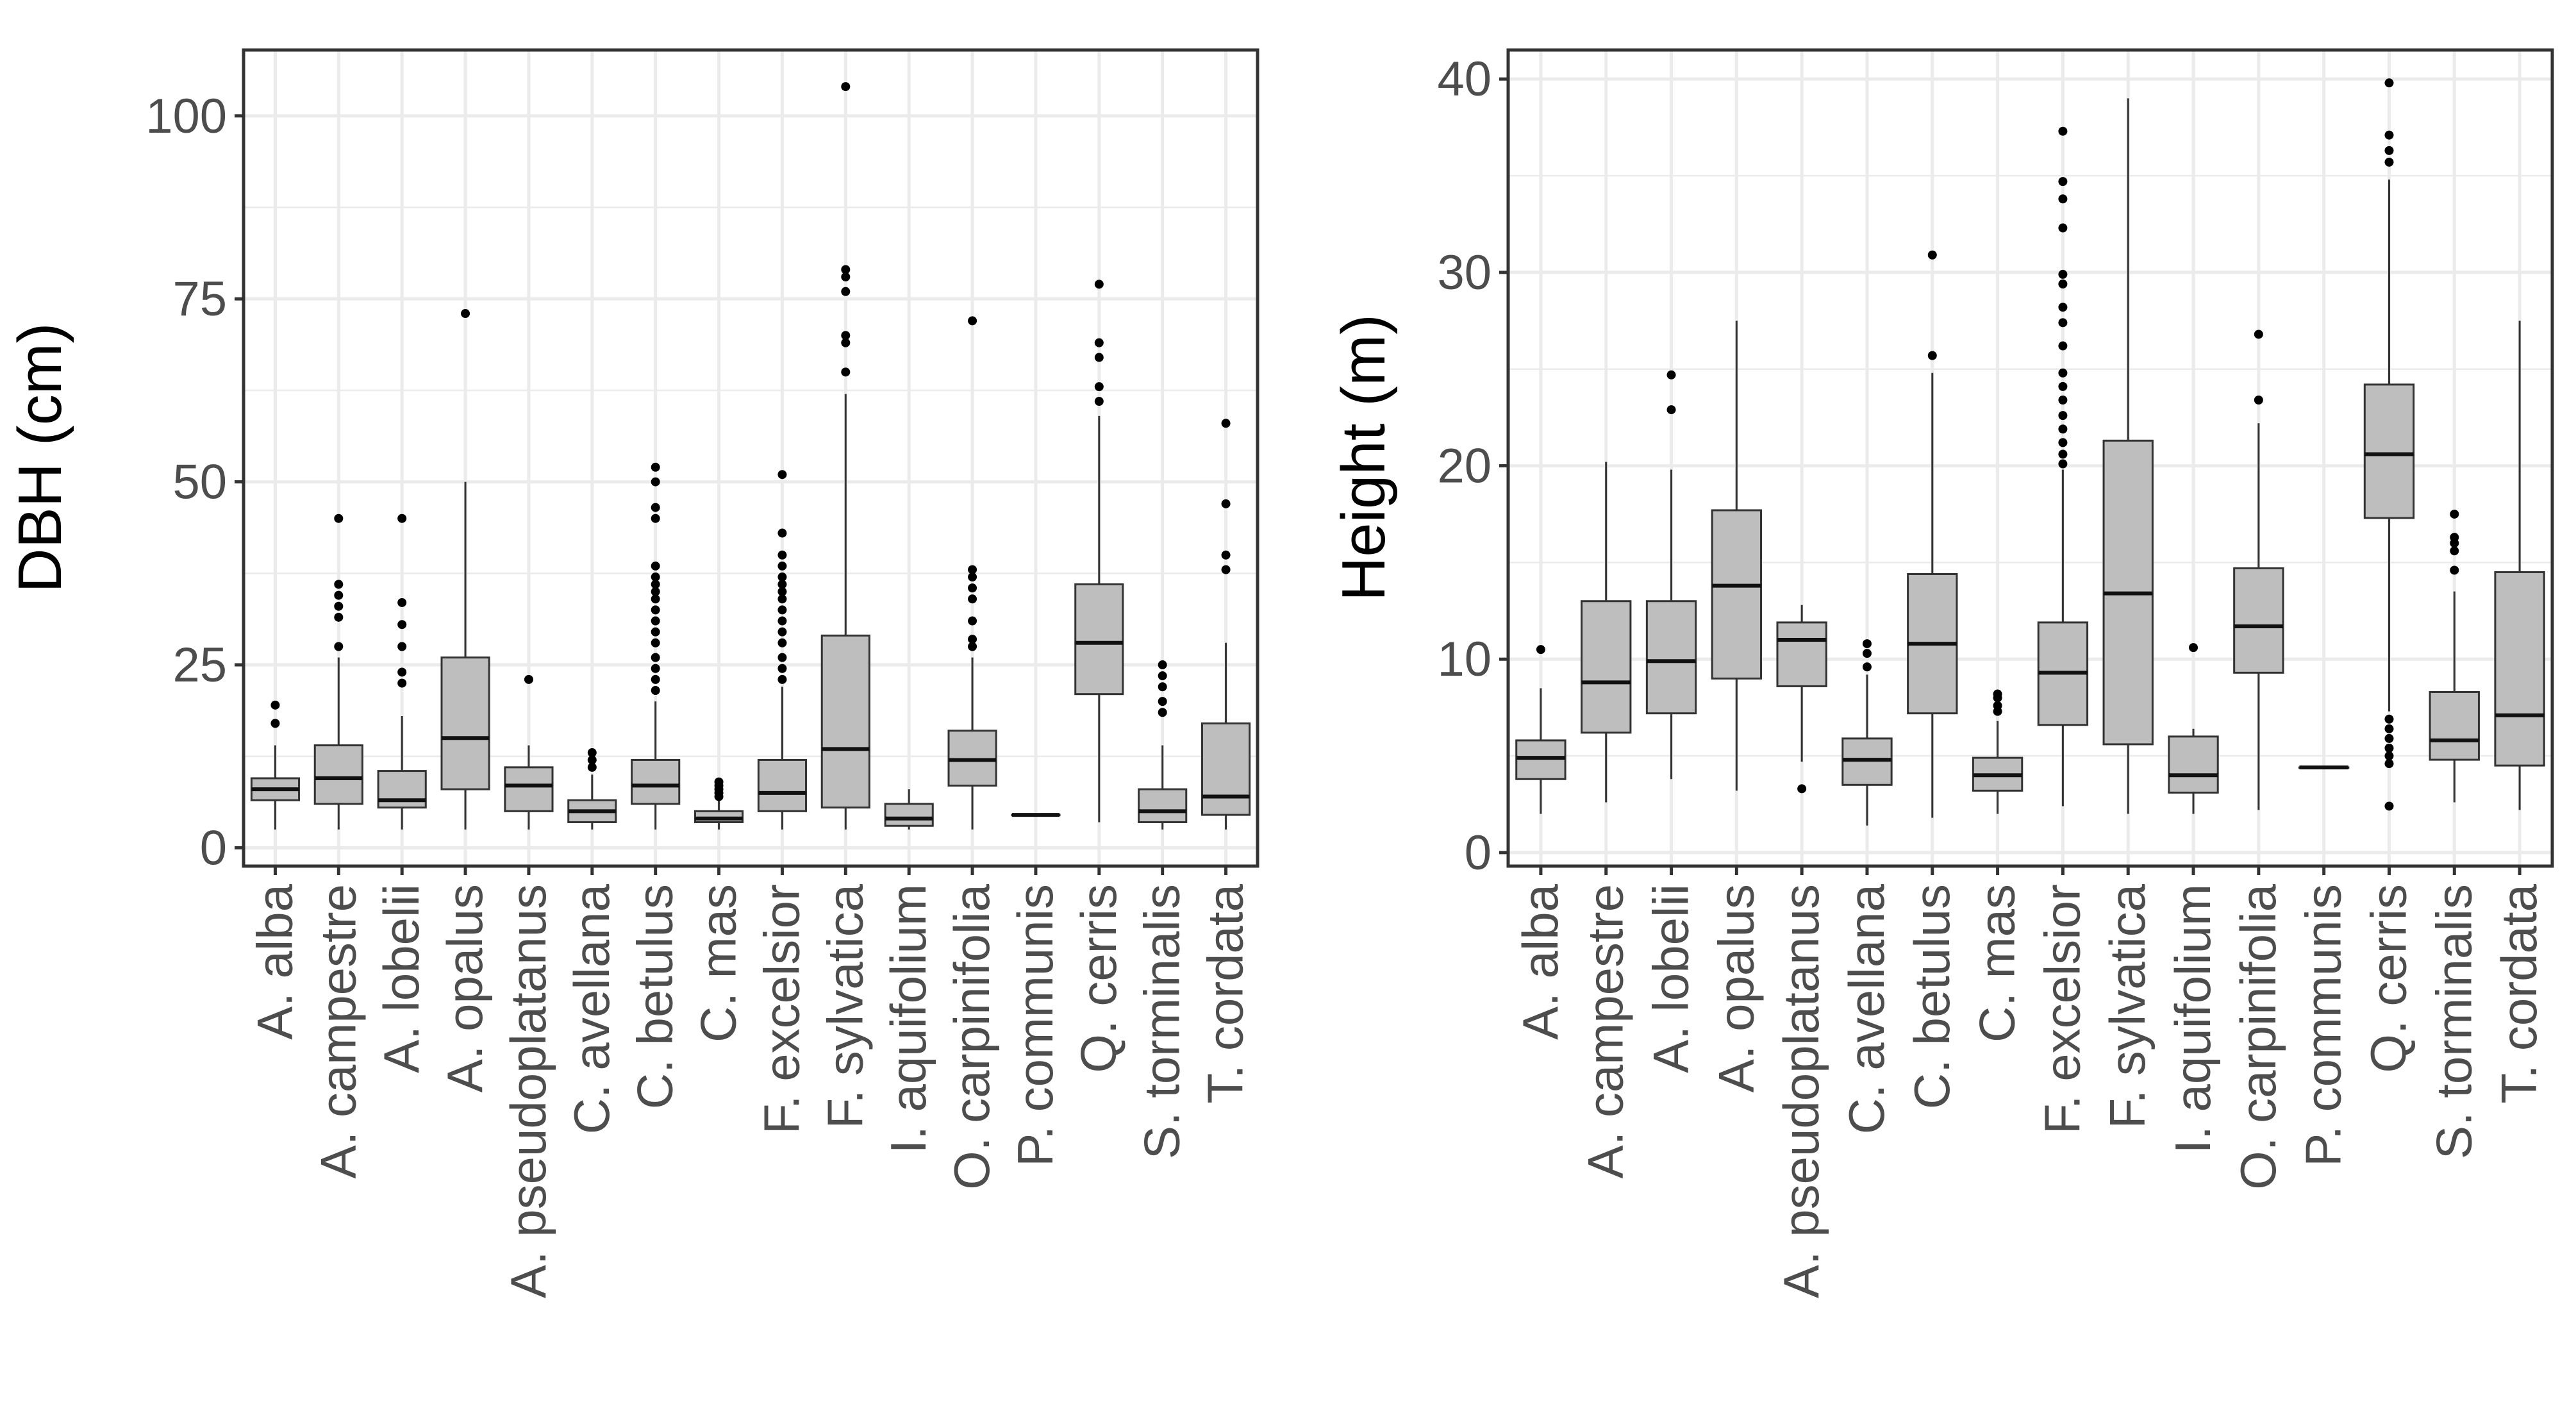  Describe the element at coordinates (1671, 575) in the screenshot. I see `height-box-a-lobelii` at that location.